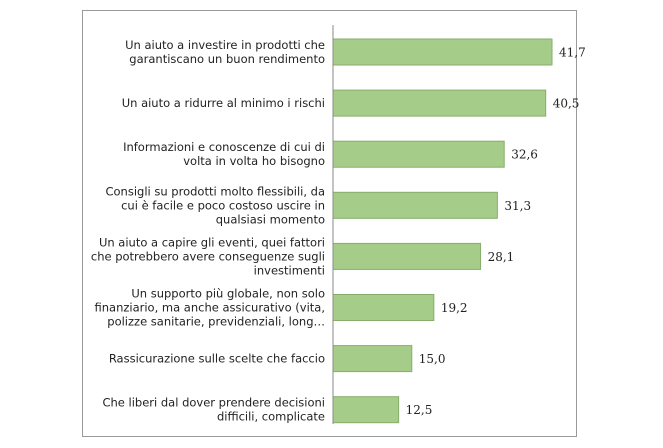 The image size is (663, 448). Describe the element at coordinates (213, 403) in the screenshot. I see `category-label: Che liberi dal dover prendere decisioni` at that location.